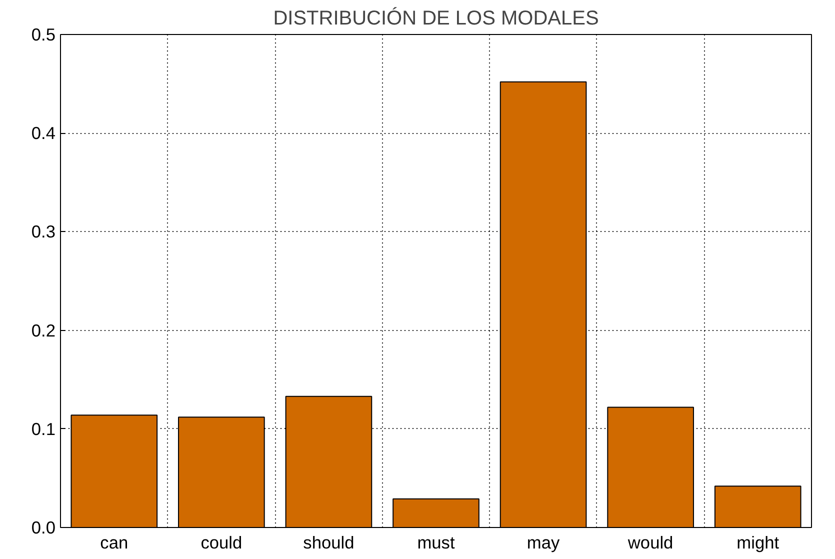 This screenshot has height=559, width=835. I want to click on y-tick-label: 0.4, so click(43, 133).